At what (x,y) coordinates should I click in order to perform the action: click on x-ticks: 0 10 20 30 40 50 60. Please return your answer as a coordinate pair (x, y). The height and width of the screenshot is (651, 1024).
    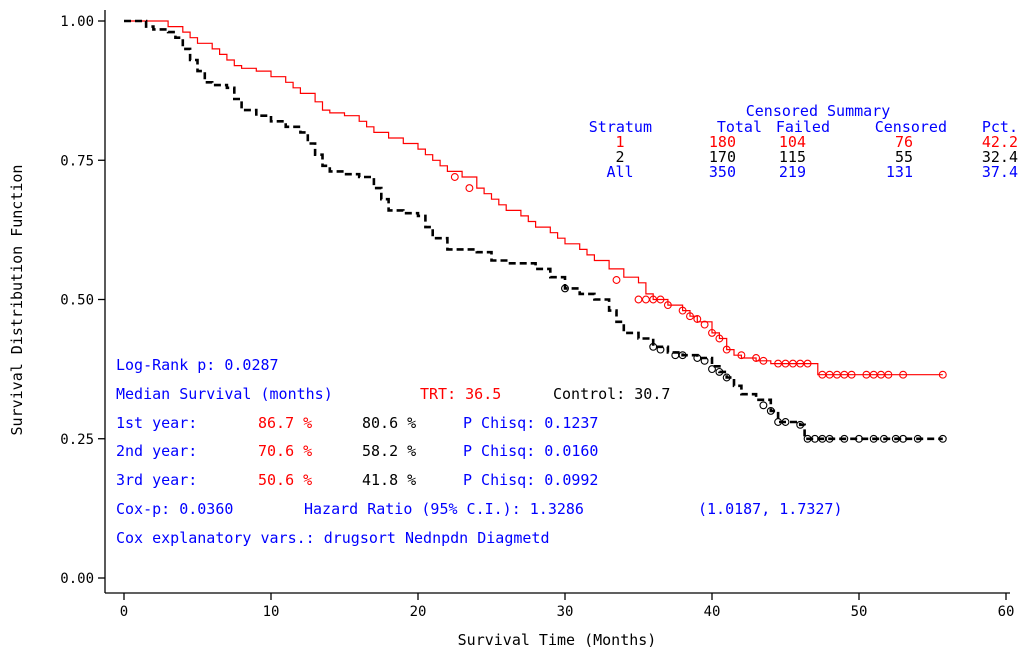
    Looking at the image, I should click on (567, 606).